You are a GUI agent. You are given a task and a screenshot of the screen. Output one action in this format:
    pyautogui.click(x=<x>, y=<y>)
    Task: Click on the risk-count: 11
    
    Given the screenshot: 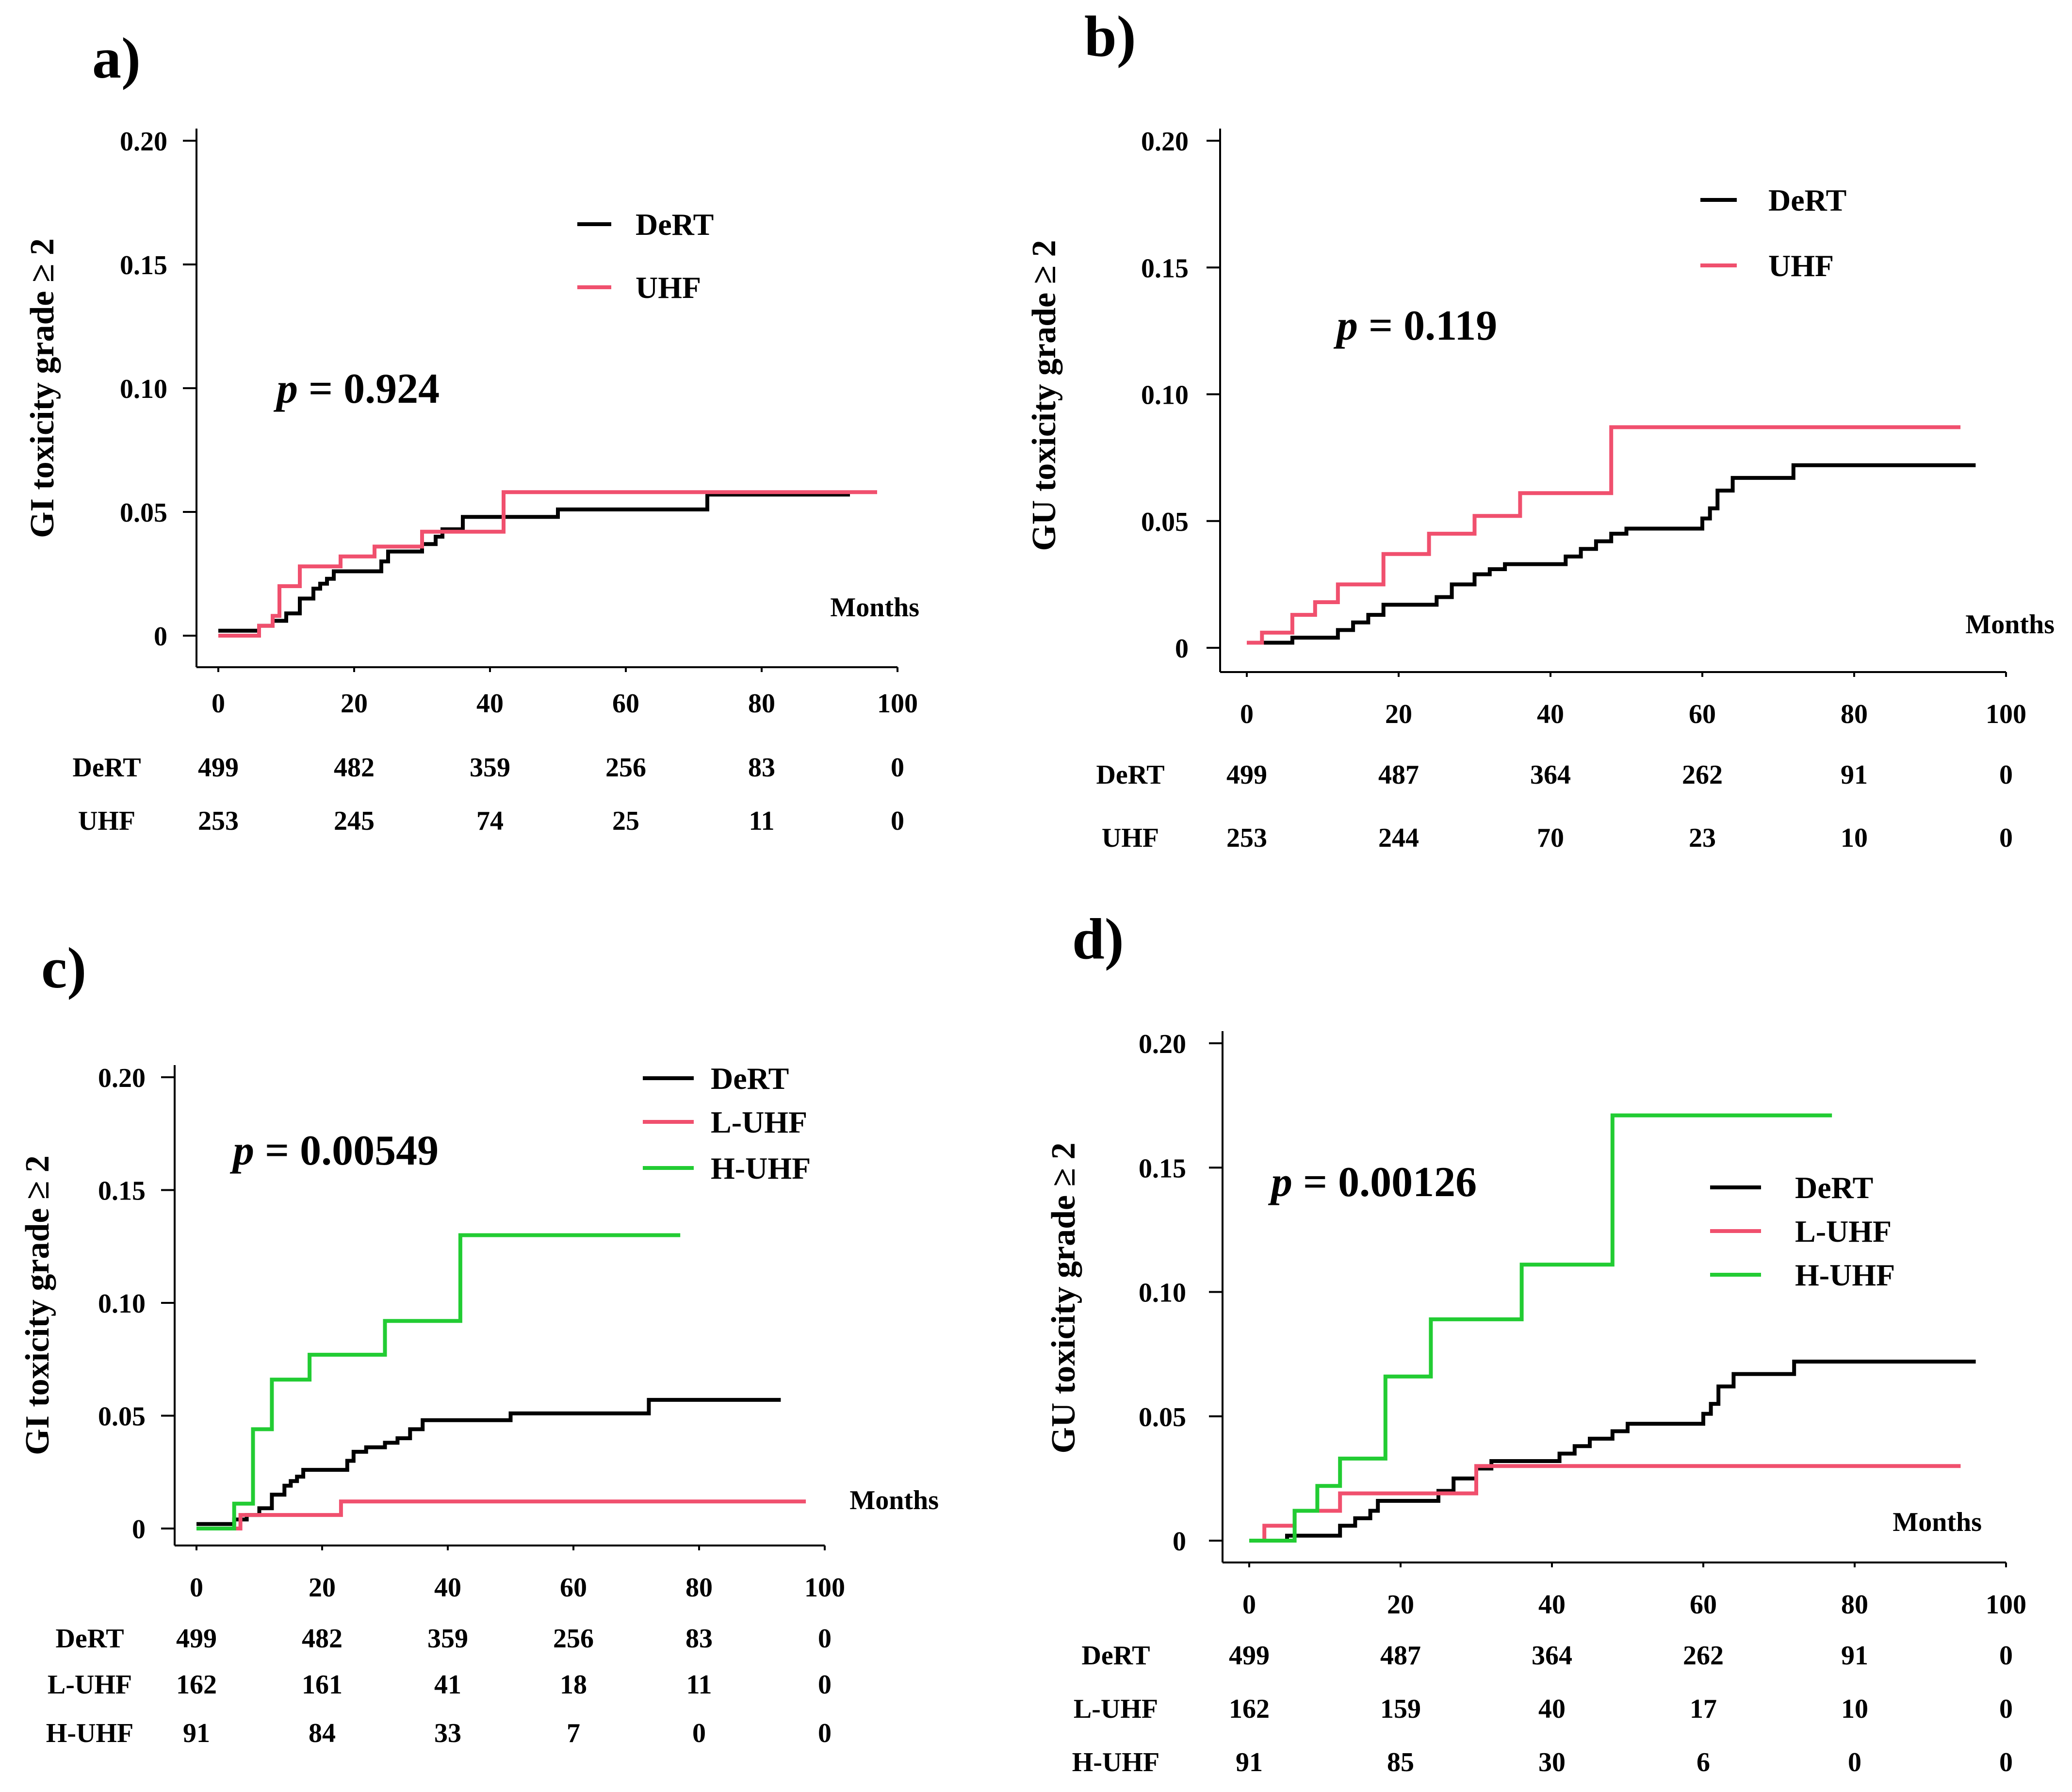 What is the action you would take?
    pyautogui.click(x=699, y=1685)
    